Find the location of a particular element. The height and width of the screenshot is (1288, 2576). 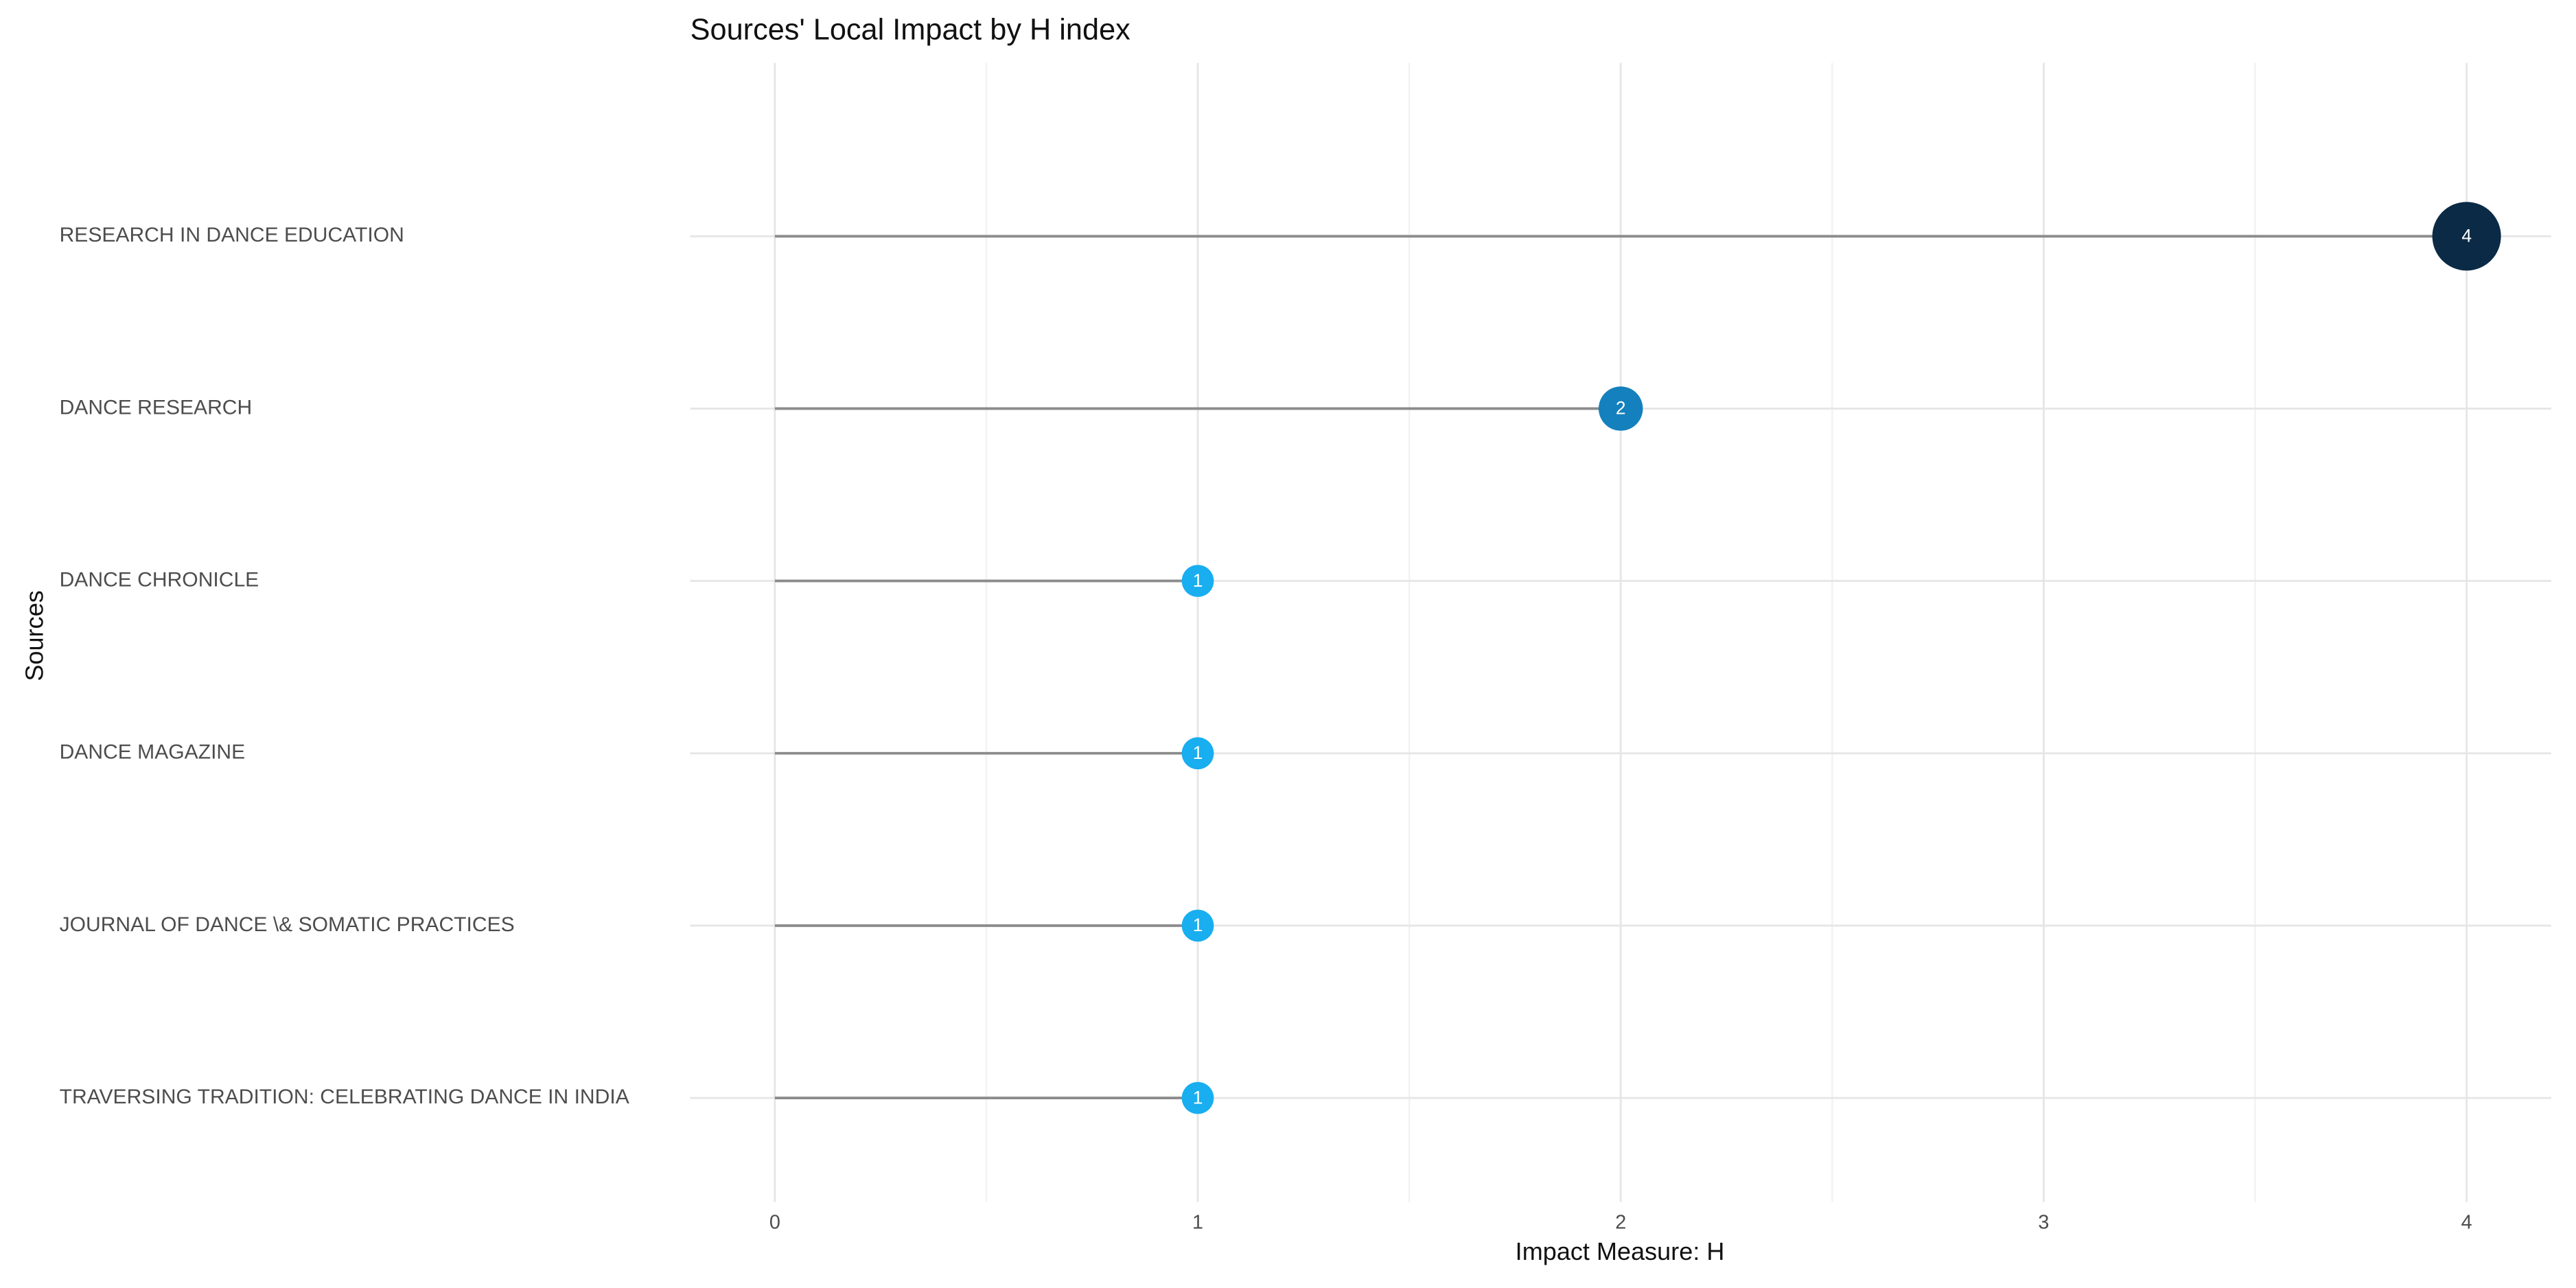

data-label: 4 is located at coordinates (2466, 235).